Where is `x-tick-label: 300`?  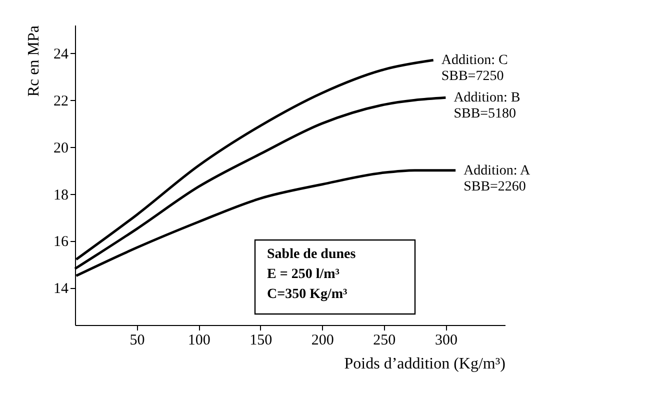 x-tick-label: 300 is located at coordinates (446, 340).